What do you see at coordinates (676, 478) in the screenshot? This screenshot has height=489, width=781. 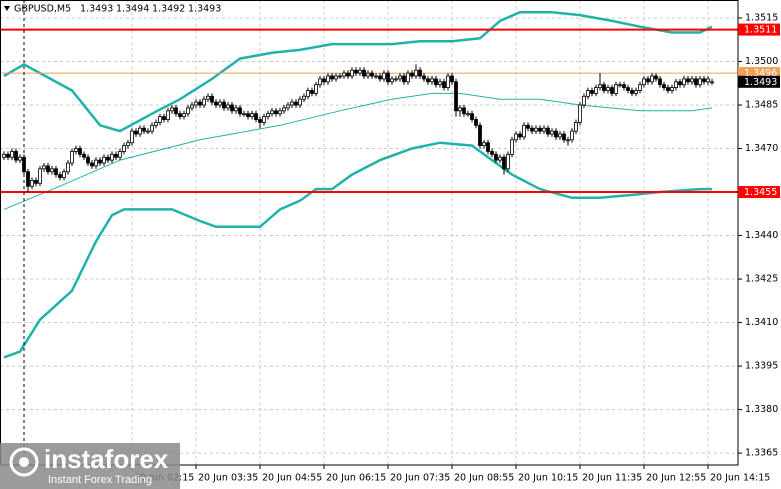 I see `x-tick-label: 20 Jun 12:55` at bounding box center [676, 478].